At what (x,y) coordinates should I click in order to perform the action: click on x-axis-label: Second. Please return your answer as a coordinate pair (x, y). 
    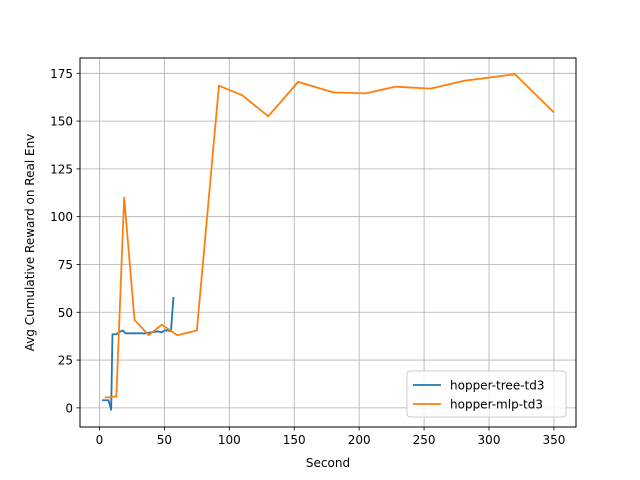
    Looking at the image, I should click on (328, 463).